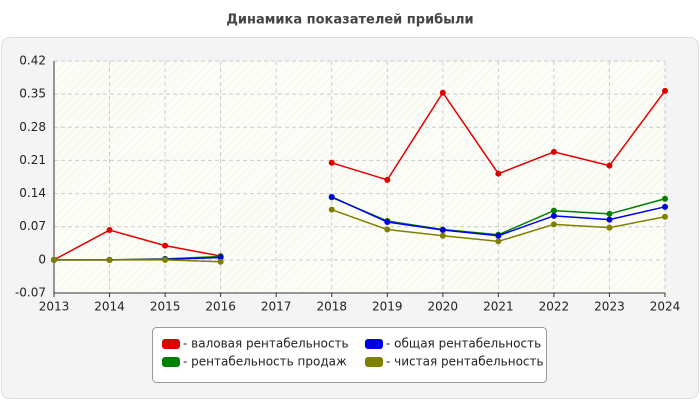 This screenshot has width=700, height=404. I want to click on x-tick-label: 2023, so click(609, 307).